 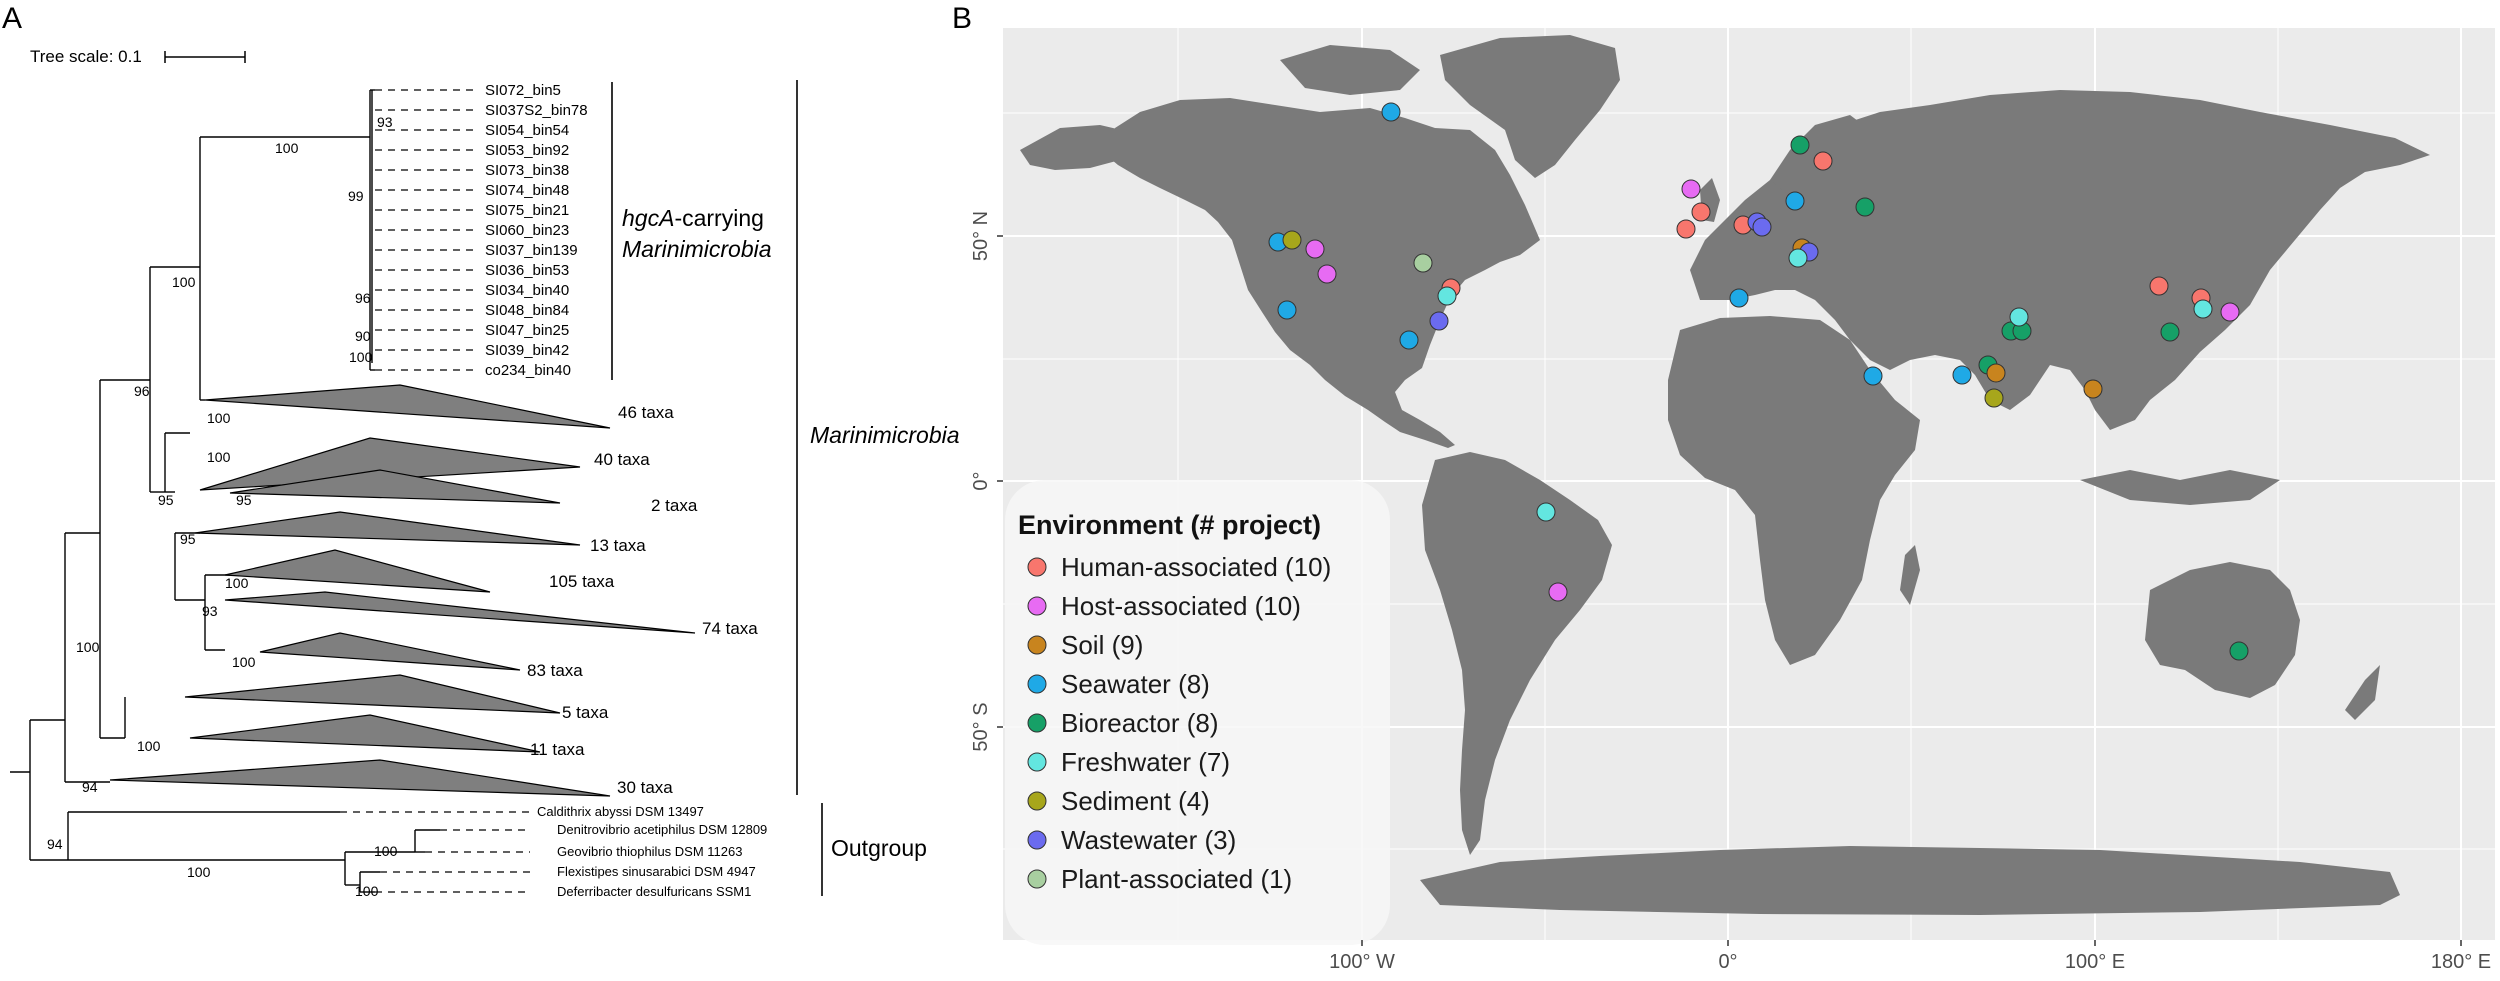 I want to click on clade-label: 74 taxa, so click(x=730, y=628).